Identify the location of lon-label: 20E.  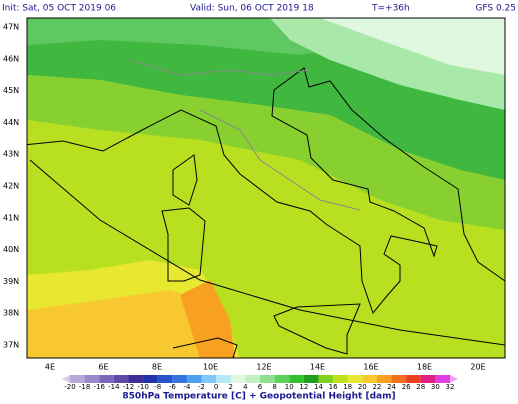
(477, 367).